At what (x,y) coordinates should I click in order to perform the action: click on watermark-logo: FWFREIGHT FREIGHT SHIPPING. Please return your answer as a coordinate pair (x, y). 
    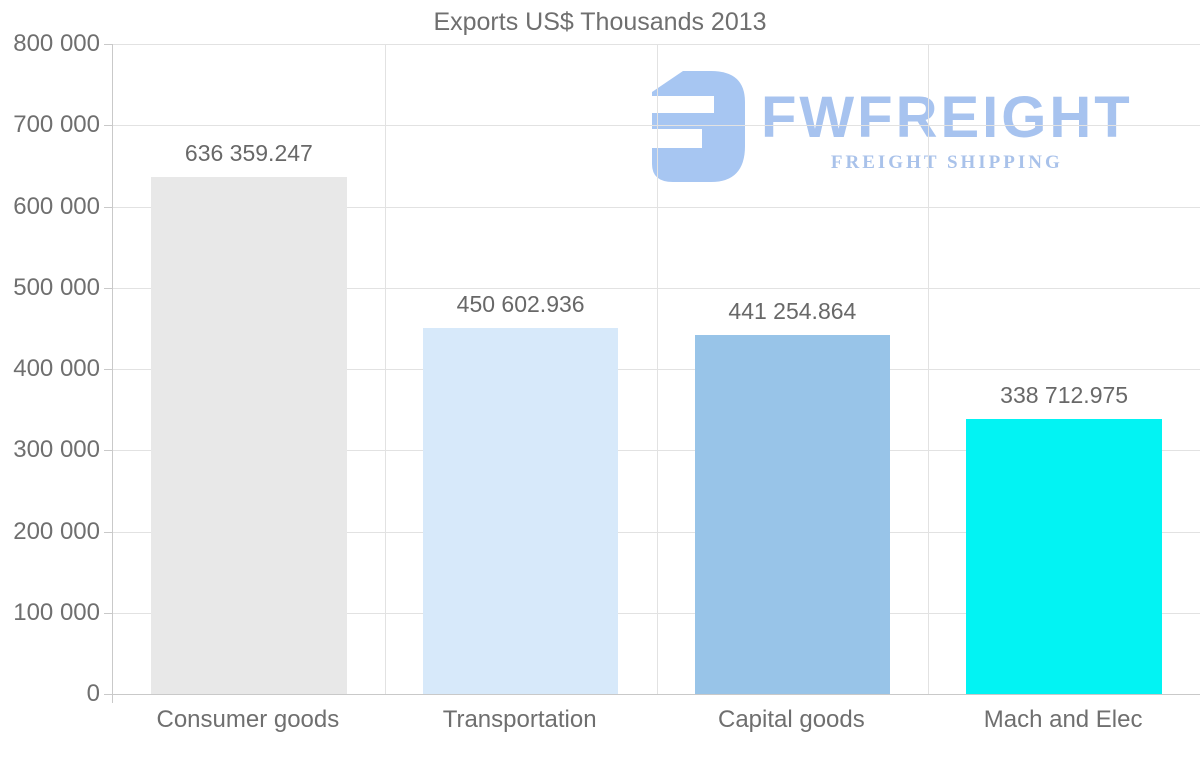
    Looking at the image, I should click on (889, 123).